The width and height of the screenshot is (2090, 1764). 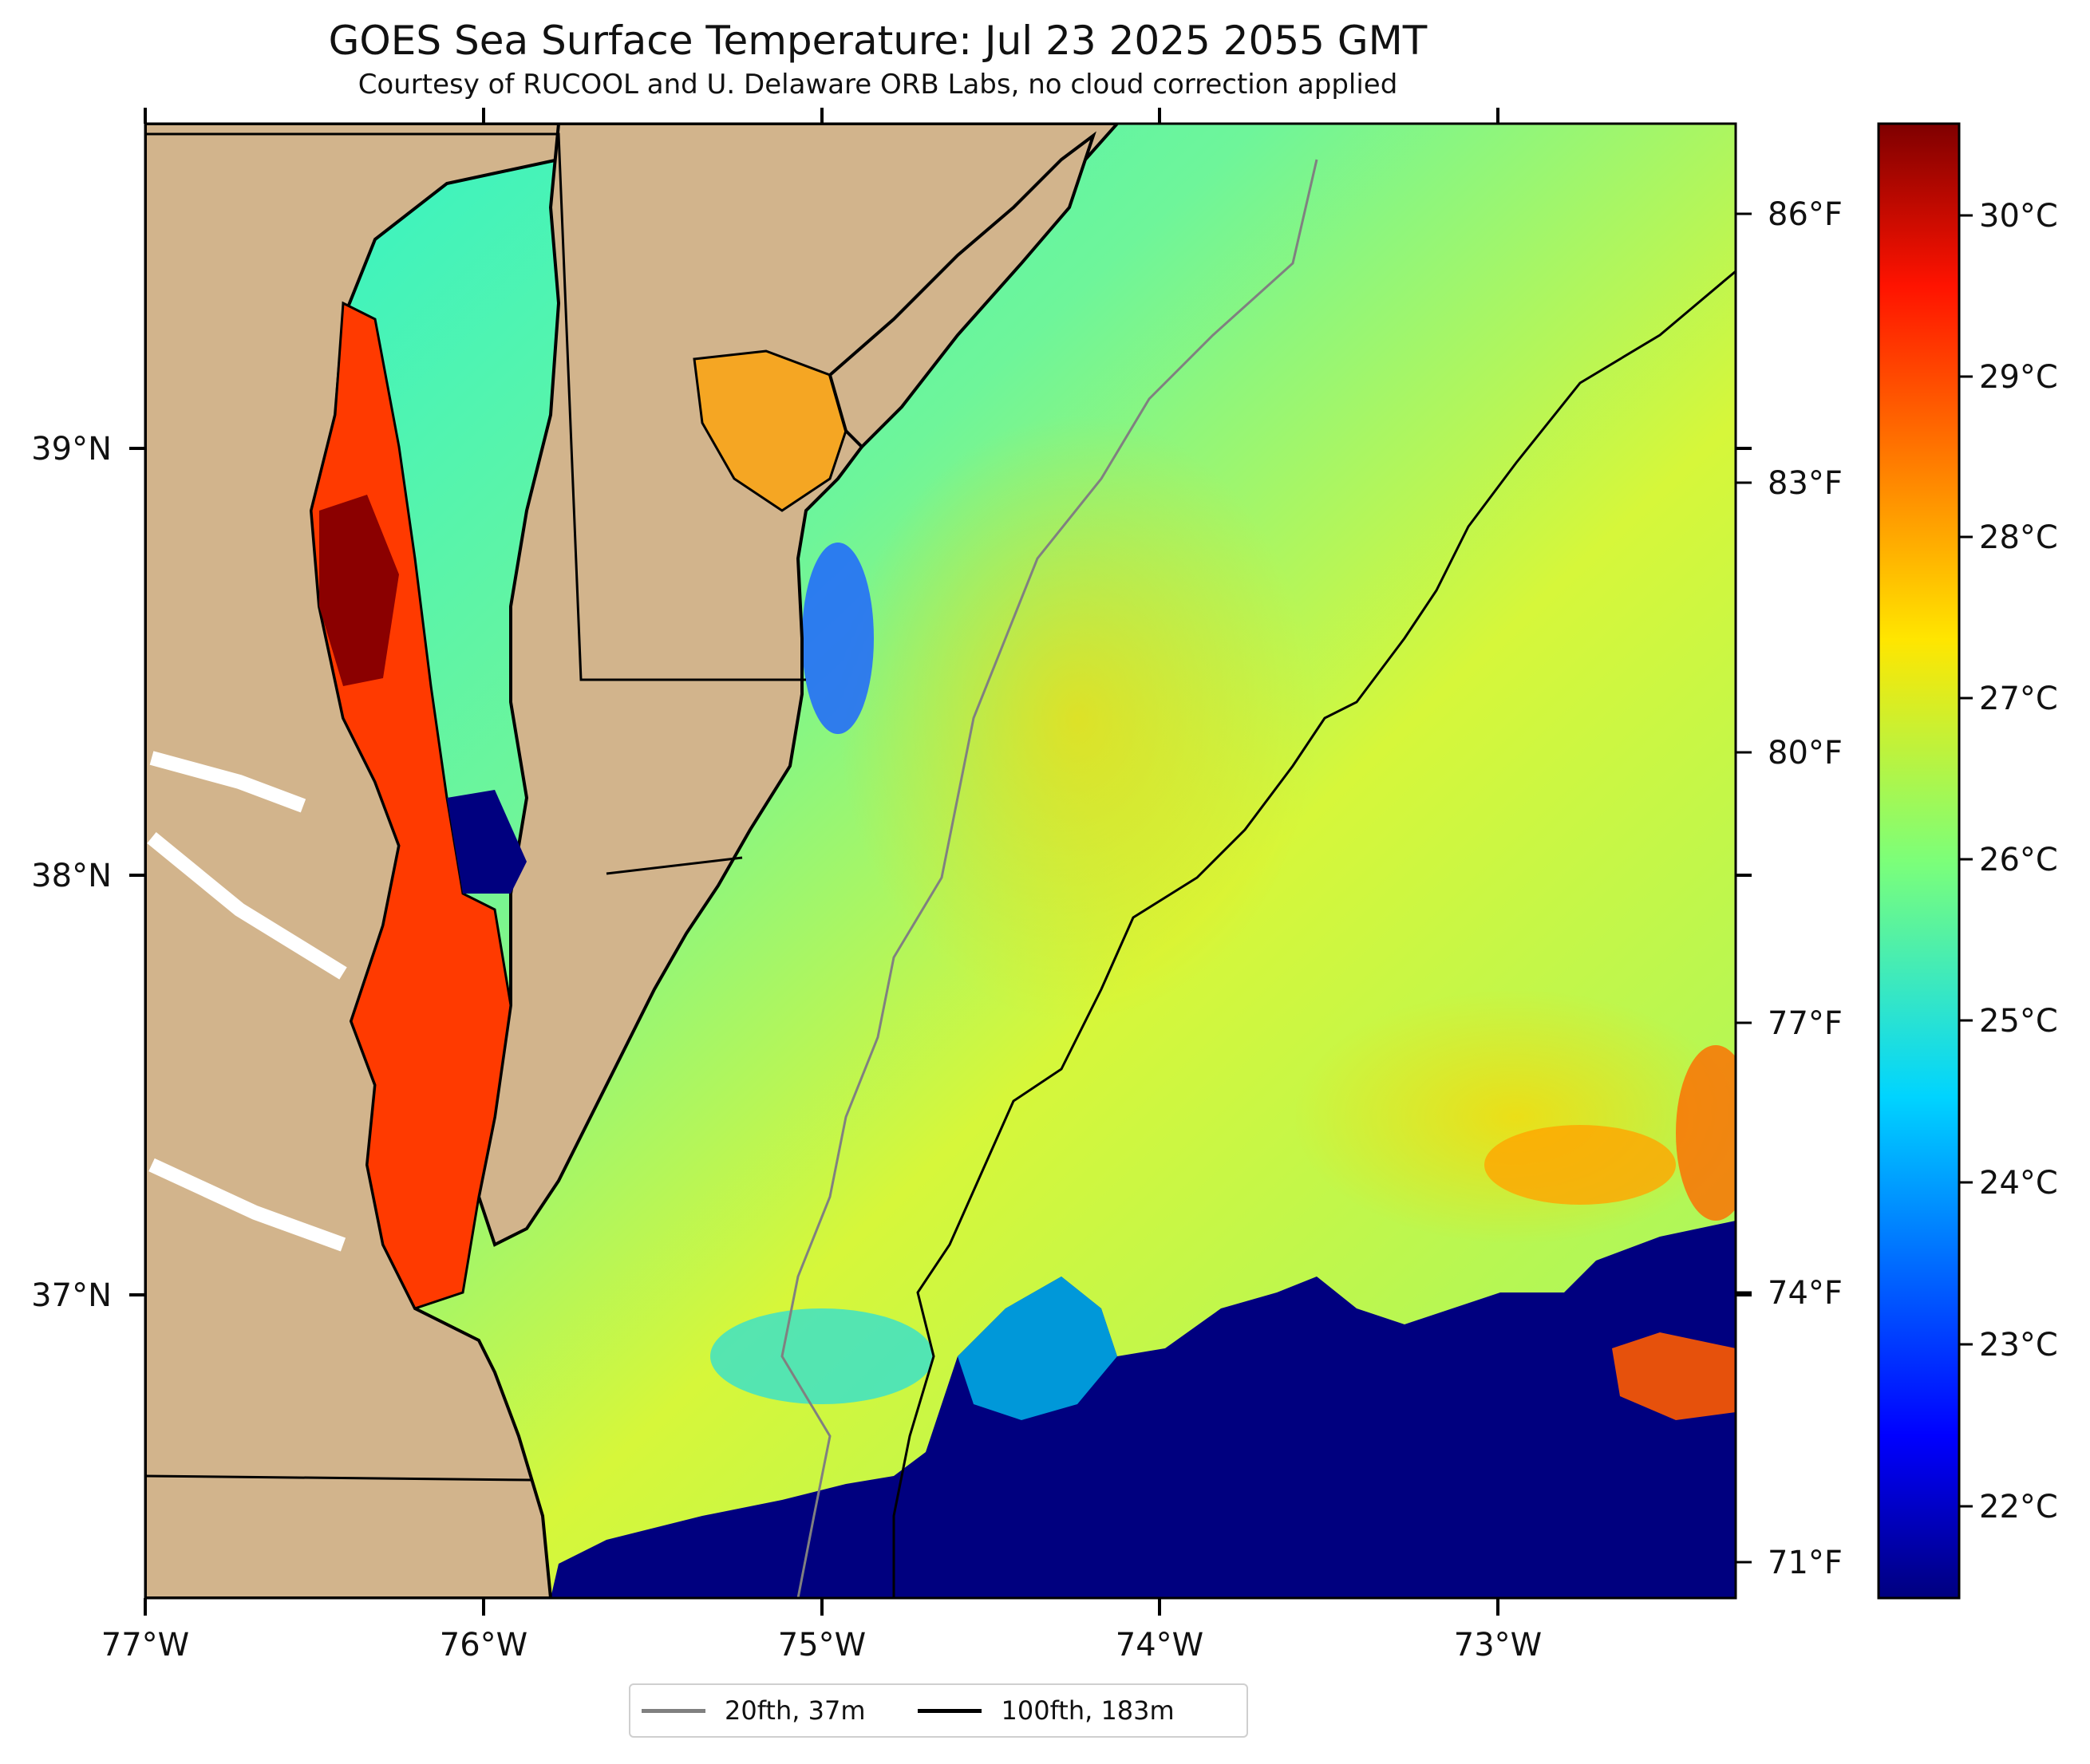 I want to click on lat-tick-label: 39°N, so click(x=71, y=449).